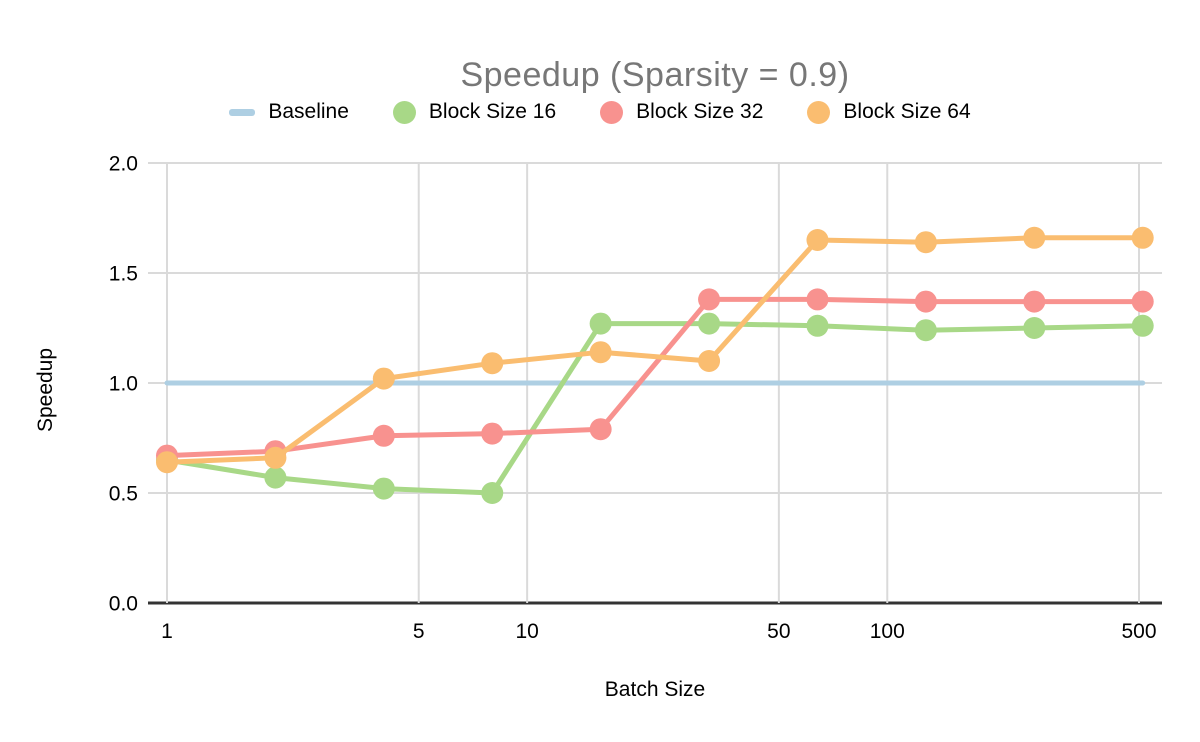 The height and width of the screenshot is (742, 1200). Describe the element at coordinates (242, 112) in the screenshot. I see `baseline-line-swatch` at that location.